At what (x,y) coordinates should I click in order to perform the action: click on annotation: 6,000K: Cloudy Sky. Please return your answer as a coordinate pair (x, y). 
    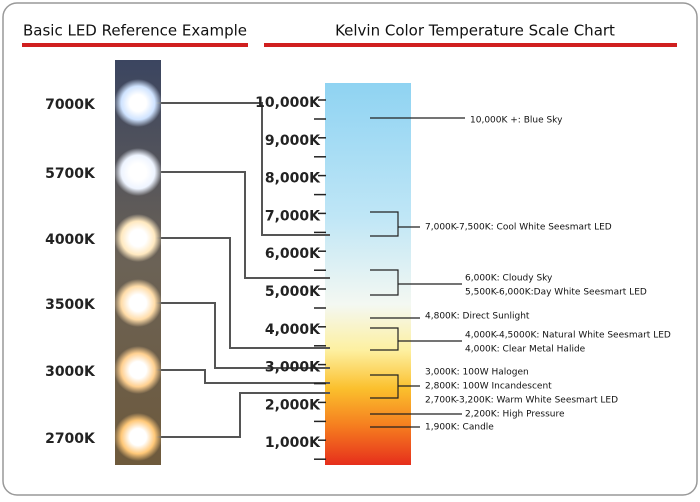
    Looking at the image, I should click on (509, 279).